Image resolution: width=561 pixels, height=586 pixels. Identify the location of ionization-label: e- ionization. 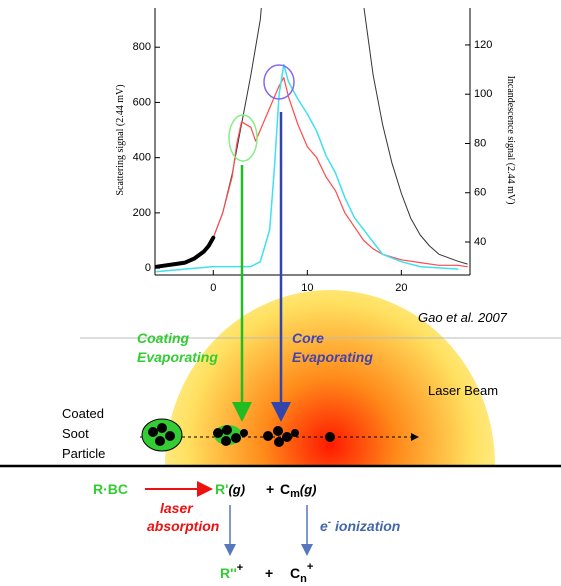
(360, 525).